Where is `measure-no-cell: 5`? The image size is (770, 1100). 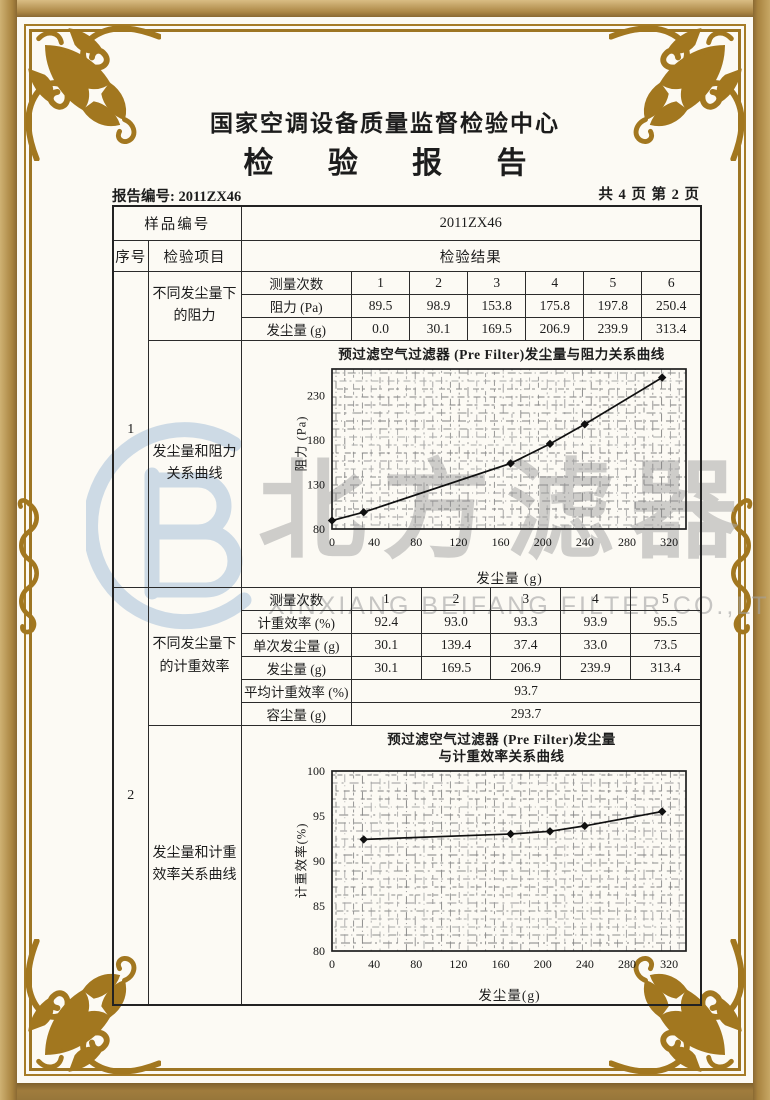 measure-no-cell: 5 is located at coordinates (613, 283).